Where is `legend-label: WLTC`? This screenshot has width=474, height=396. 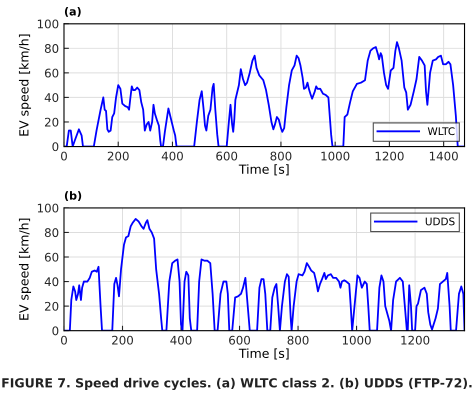 legend-label: WLTC is located at coordinates (441, 131).